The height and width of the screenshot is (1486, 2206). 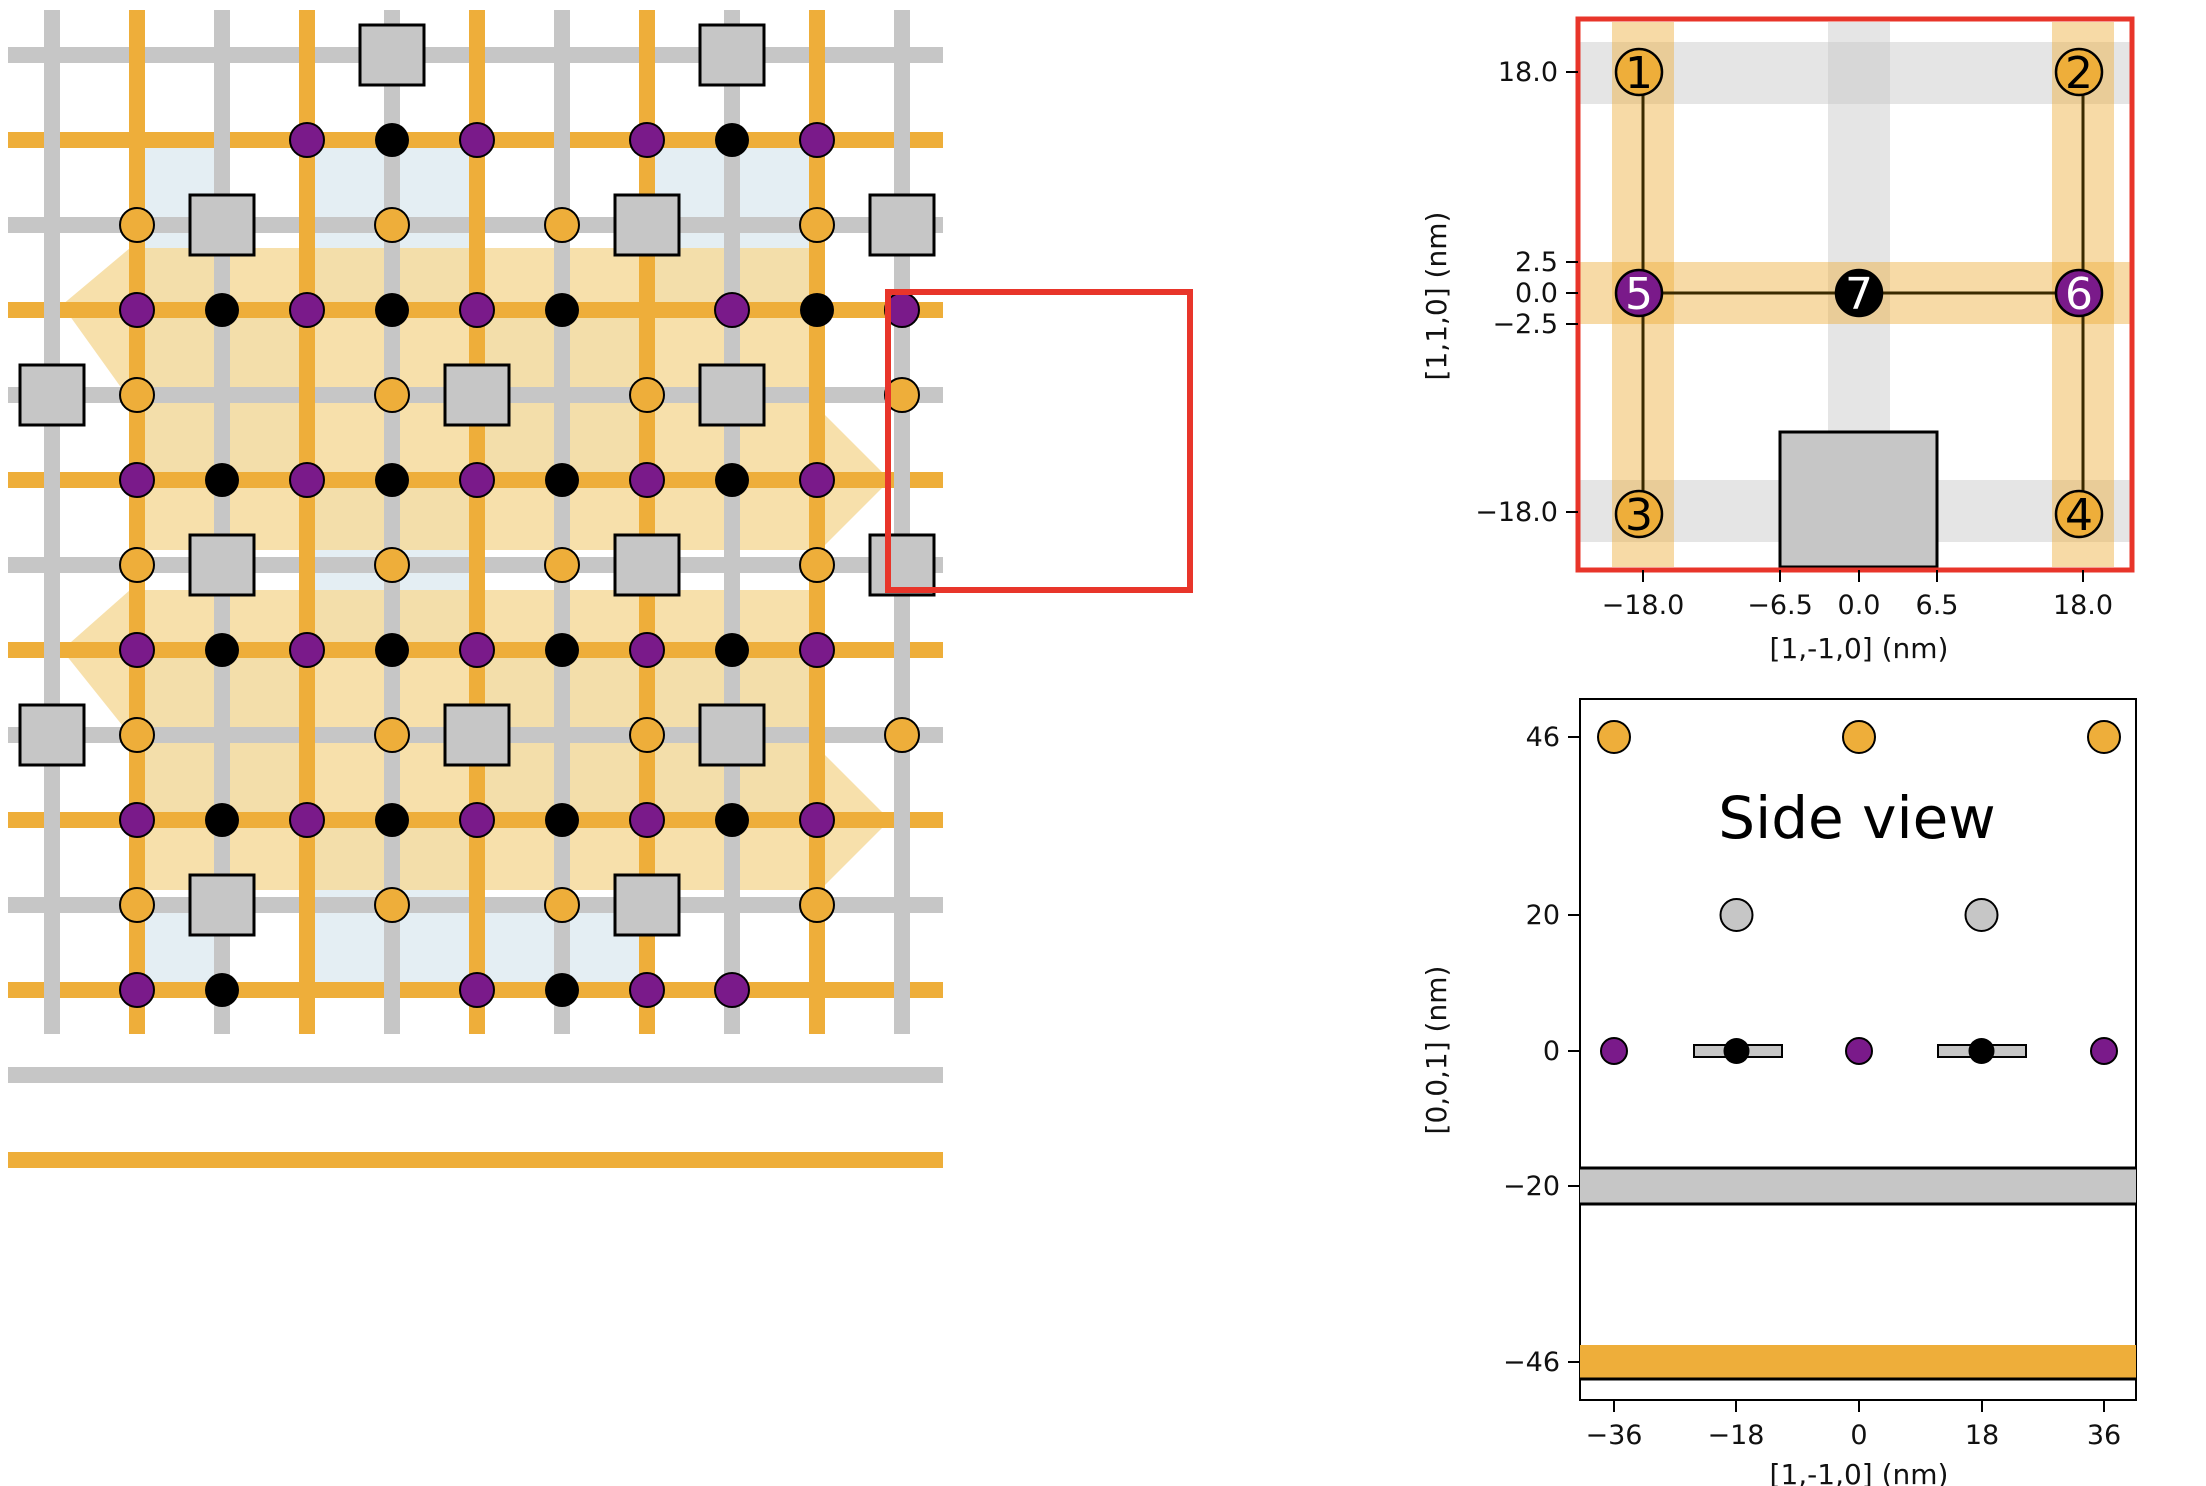 I want to click on side-view-title: Side view, so click(x=1856, y=818).